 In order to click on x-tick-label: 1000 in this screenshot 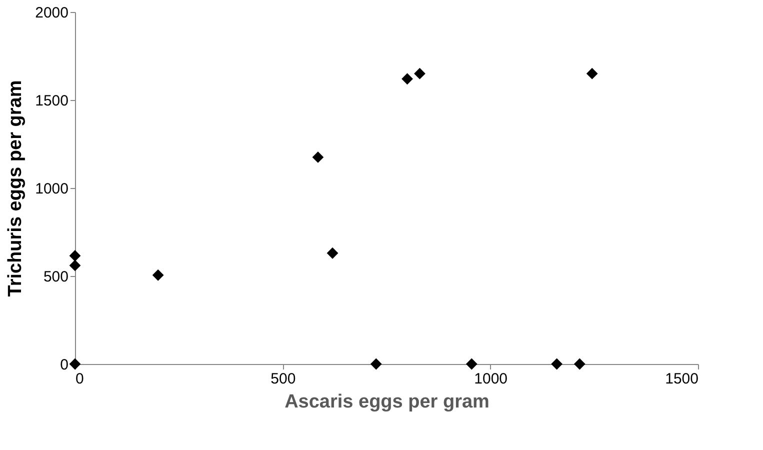, I will do `click(491, 379)`.